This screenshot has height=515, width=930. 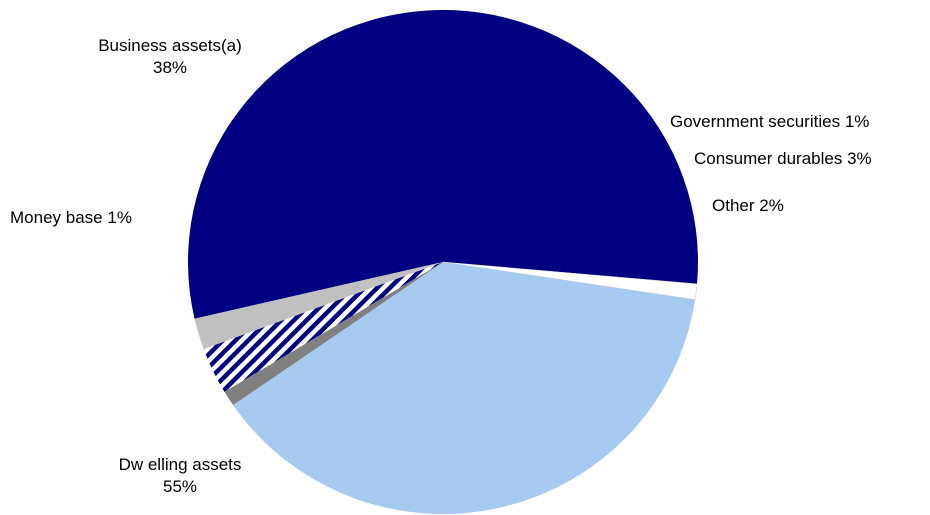 I want to click on slice-name-government-securities: Government securities, so click(x=755, y=121).